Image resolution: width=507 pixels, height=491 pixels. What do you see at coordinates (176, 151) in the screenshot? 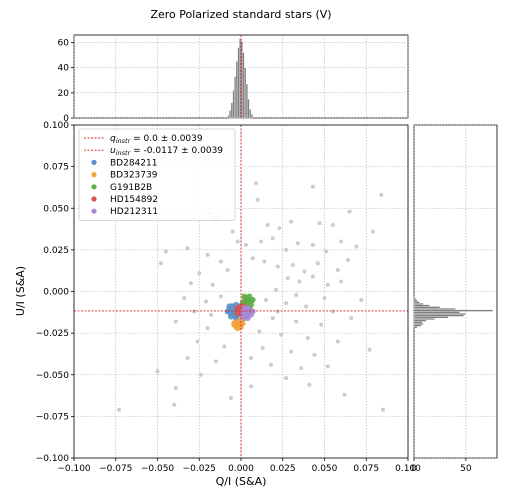
I see `legend-value: = -0.0117 ± 0.0039` at bounding box center [176, 151].